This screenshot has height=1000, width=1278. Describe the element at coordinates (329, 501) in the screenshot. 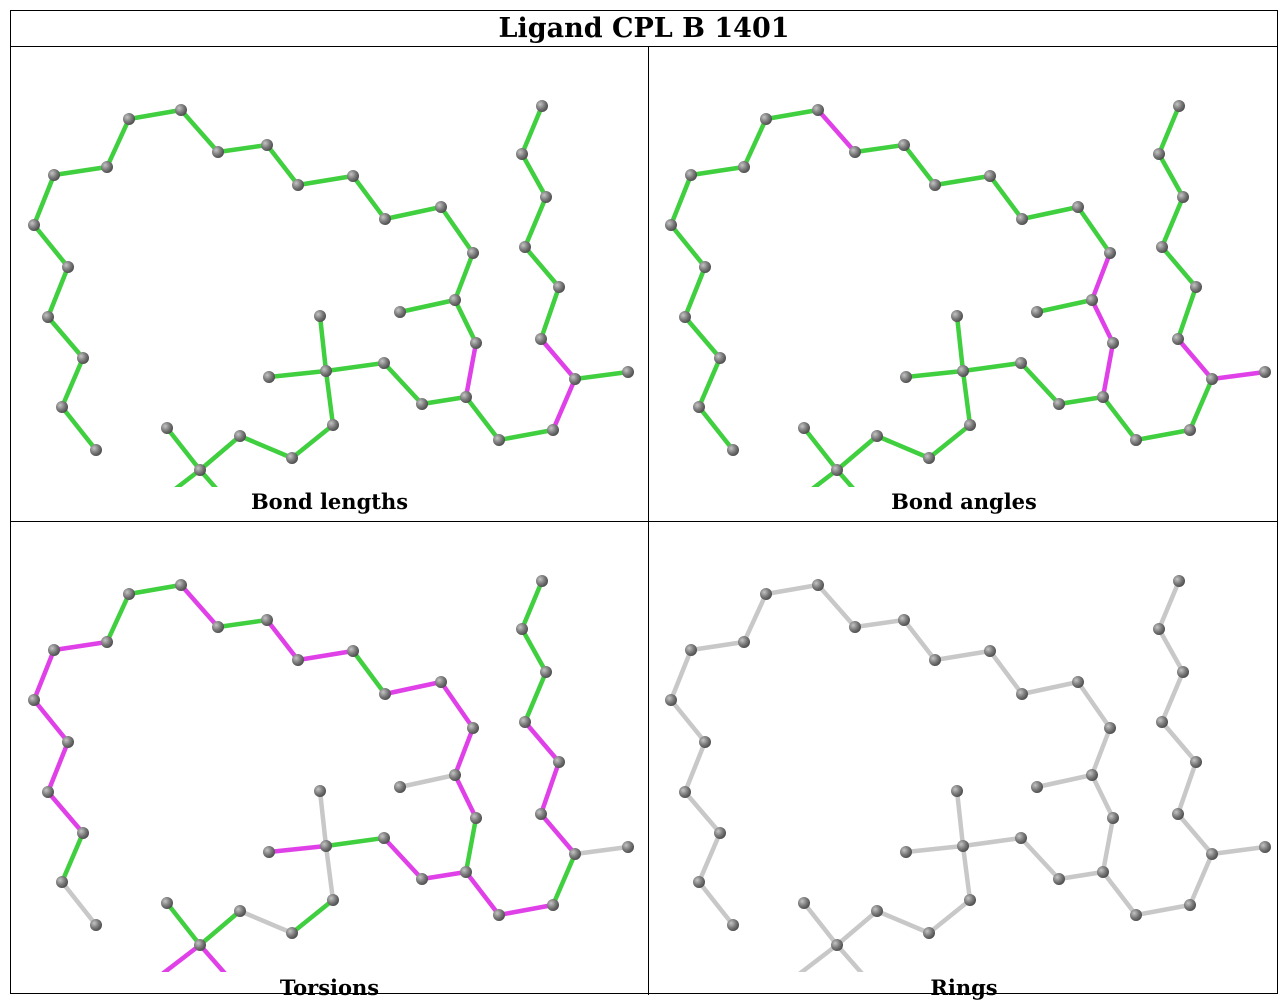

I see `panel-caption-bond-lengths: Bond lengths` at that location.